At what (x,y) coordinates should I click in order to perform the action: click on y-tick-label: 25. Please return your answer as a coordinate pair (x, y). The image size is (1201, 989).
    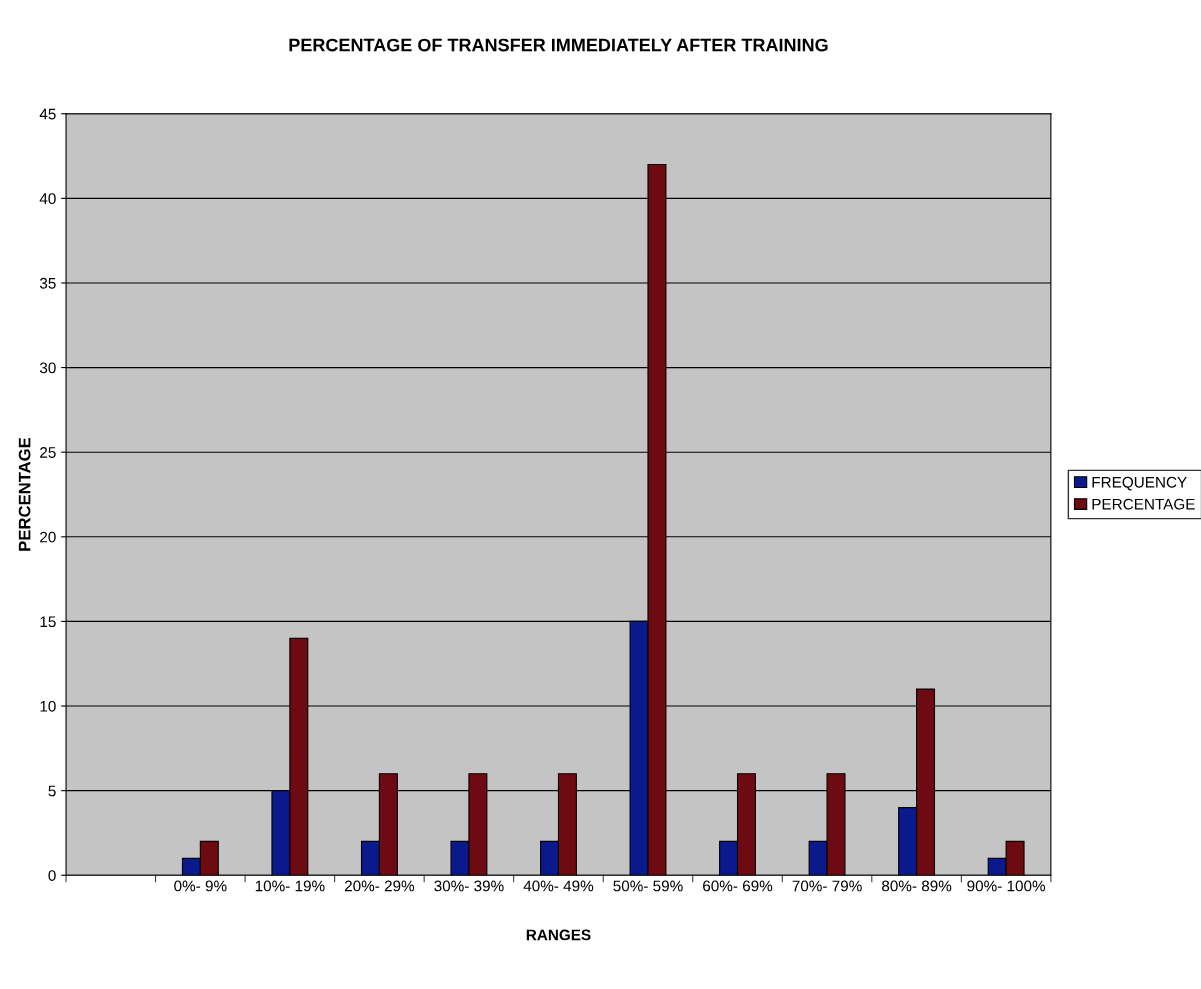
    Looking at the image, I should click on (48, 452).